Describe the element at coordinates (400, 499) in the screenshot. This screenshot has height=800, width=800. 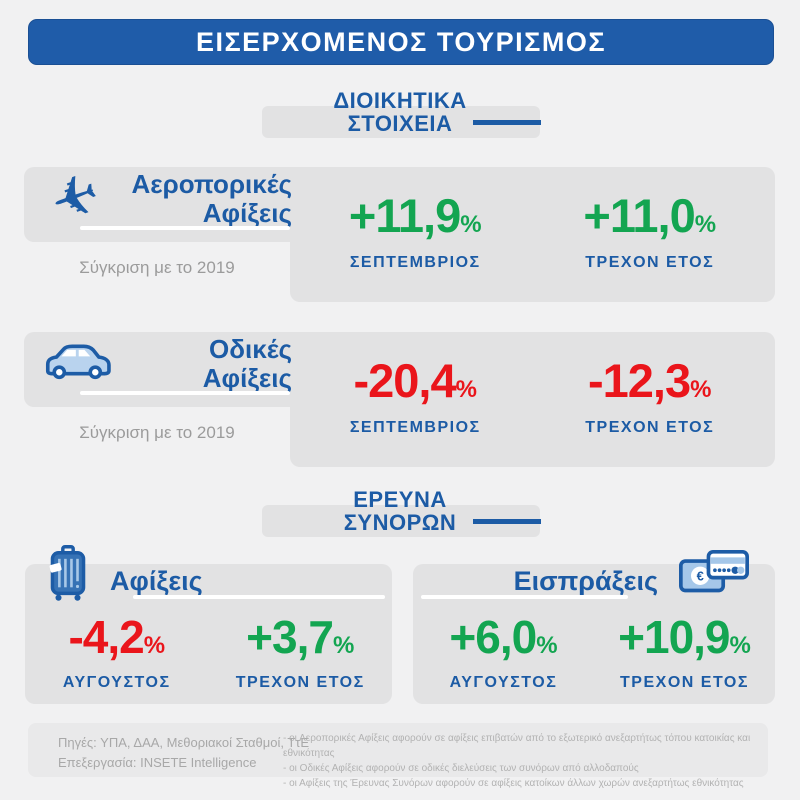
I see `survey-section-title-line1: ΕΡΕΥΝΑ` at that location.